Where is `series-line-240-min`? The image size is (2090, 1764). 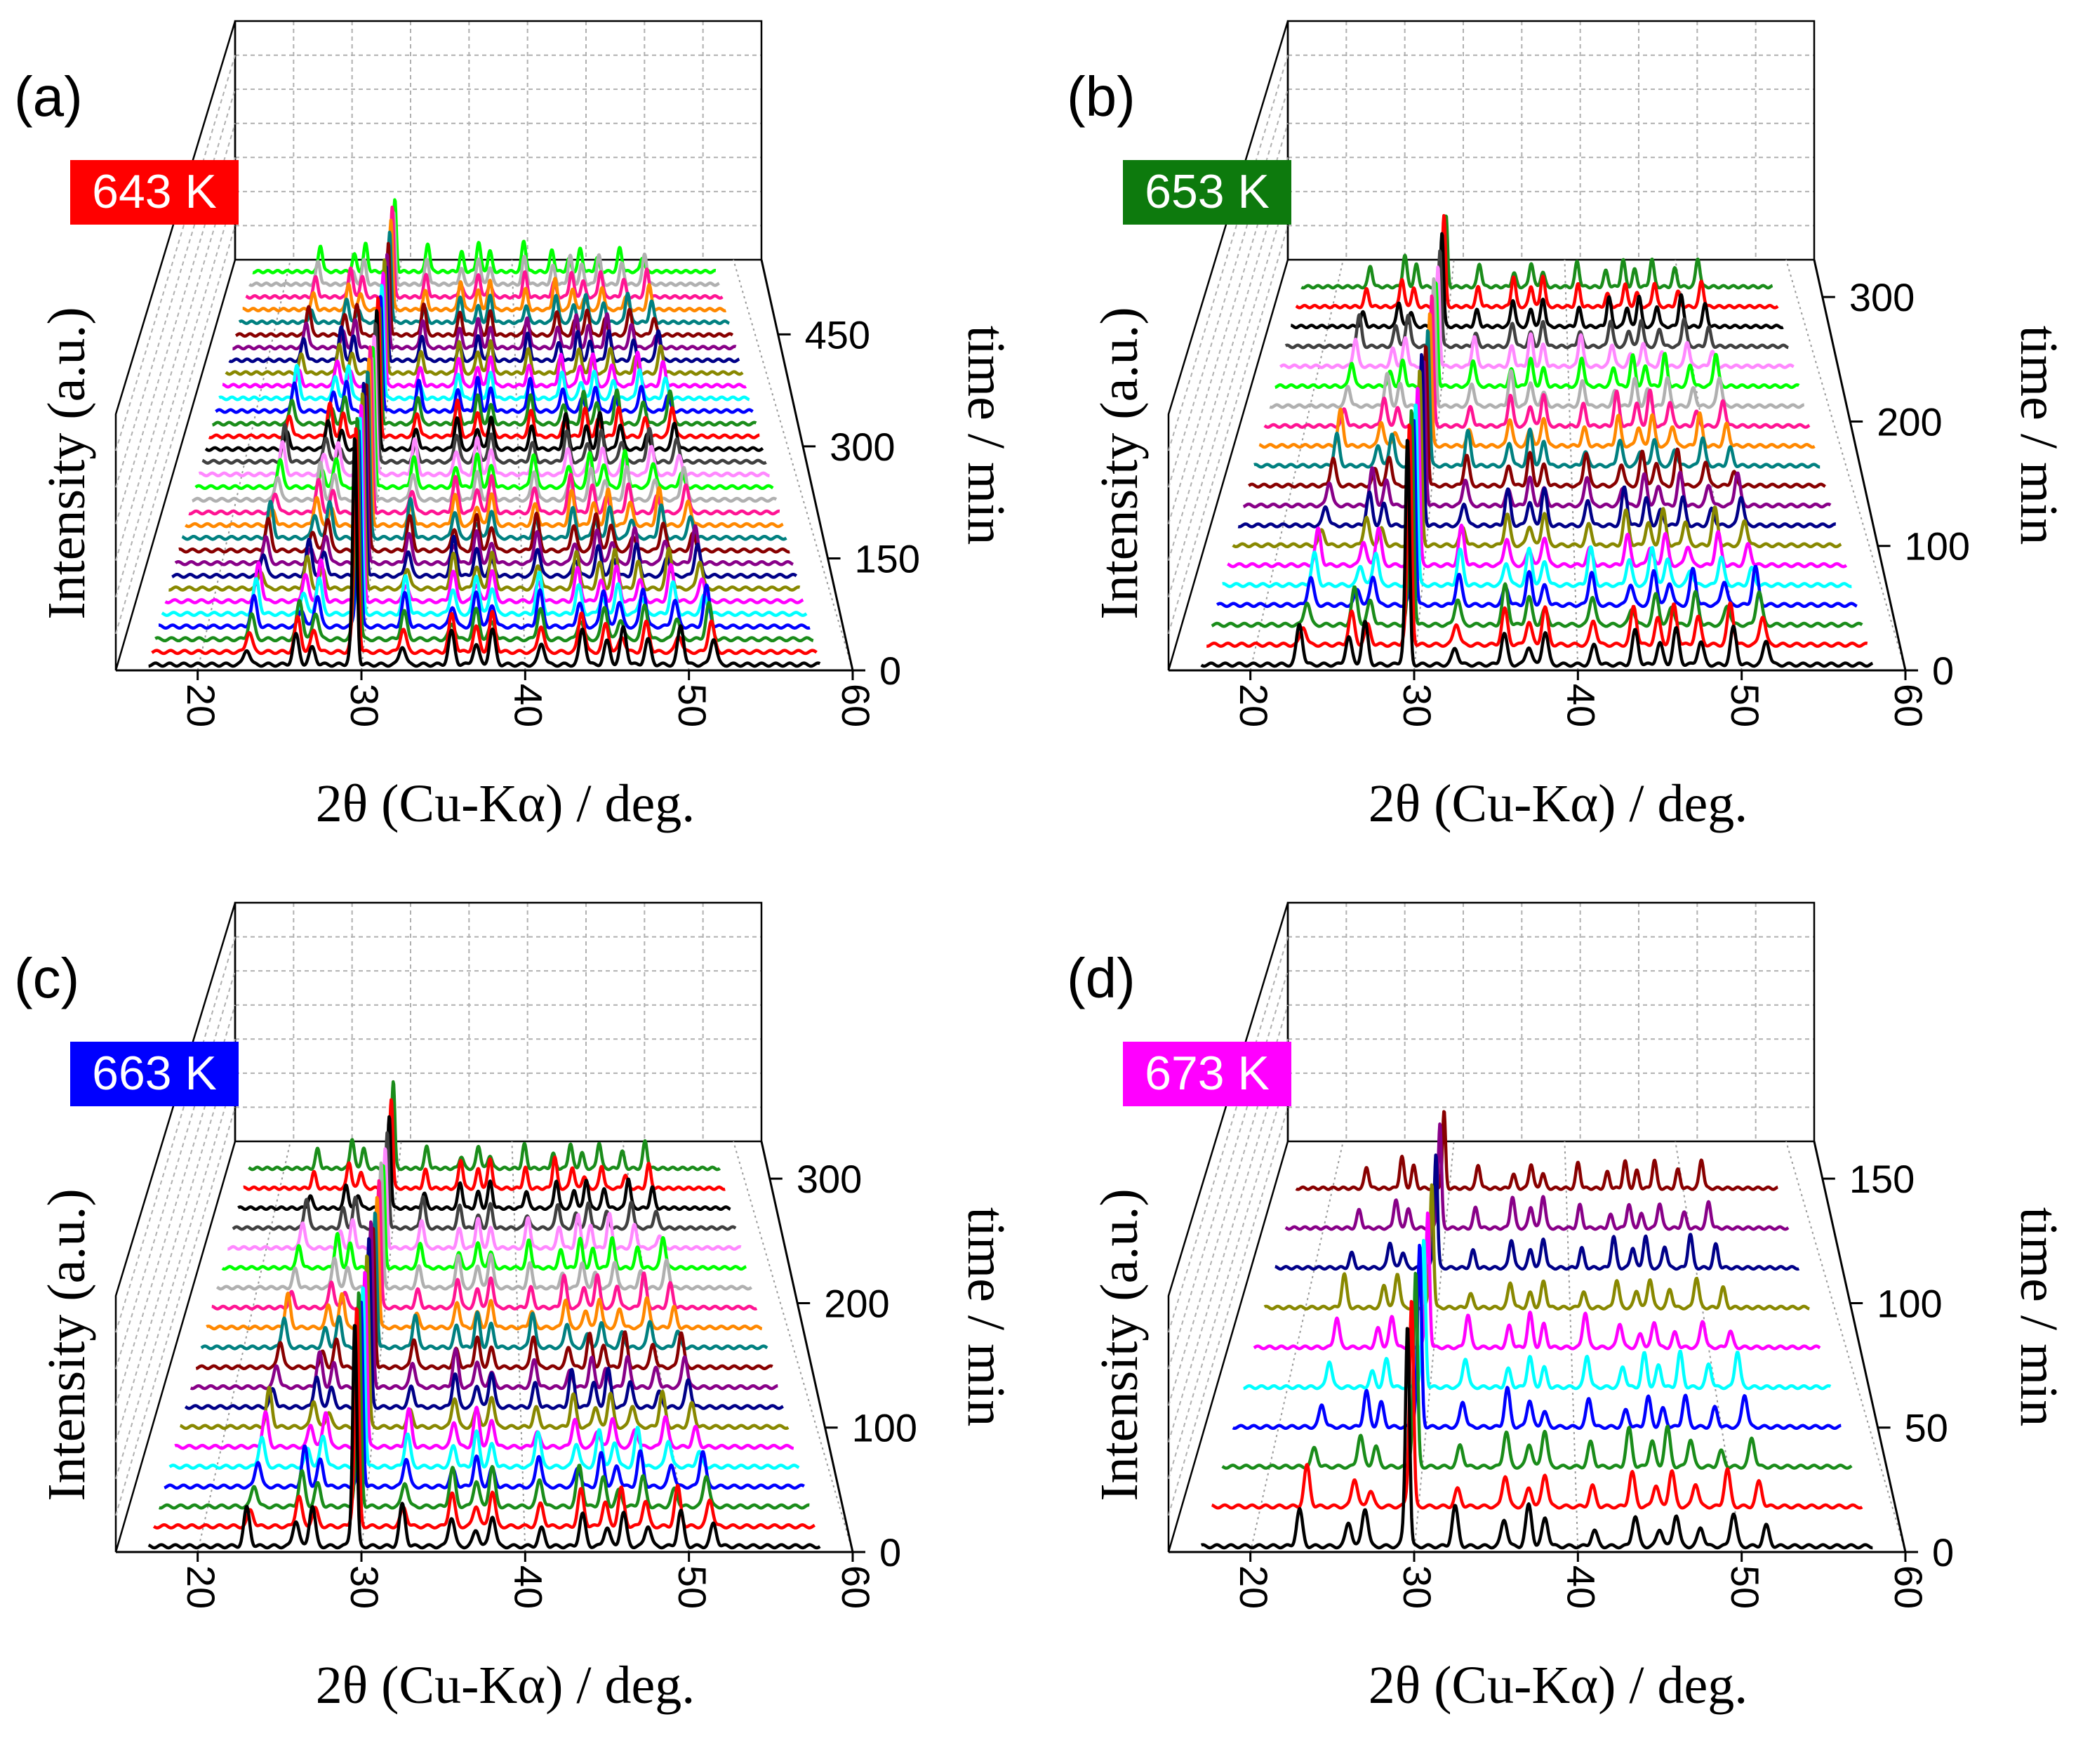 series-line-240-min is located at coordinates (484, 1199).